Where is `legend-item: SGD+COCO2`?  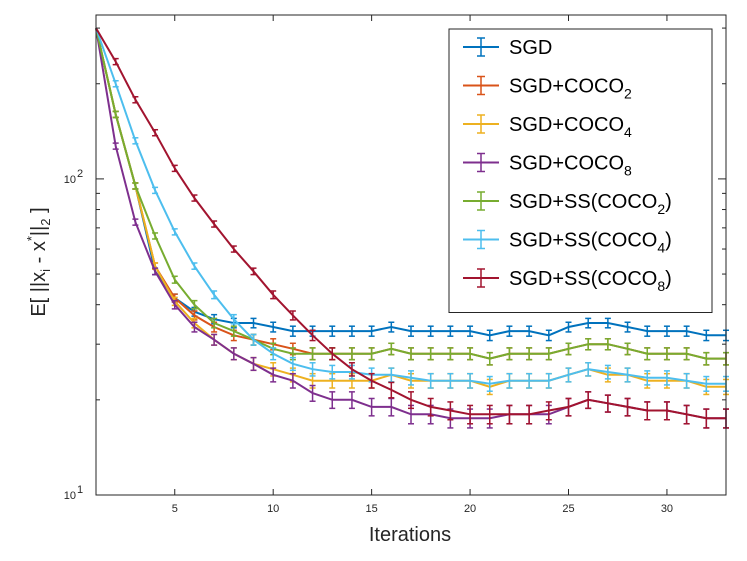 legend-item: SGD+COCO2 is located at coordinates (547, 89).